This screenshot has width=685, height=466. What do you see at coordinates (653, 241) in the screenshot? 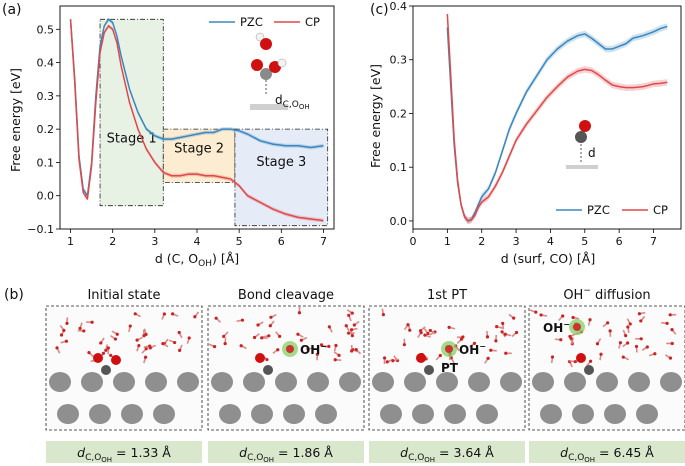
I see `chart-c-xtick-label: 7` at bounding box center [653, 241].